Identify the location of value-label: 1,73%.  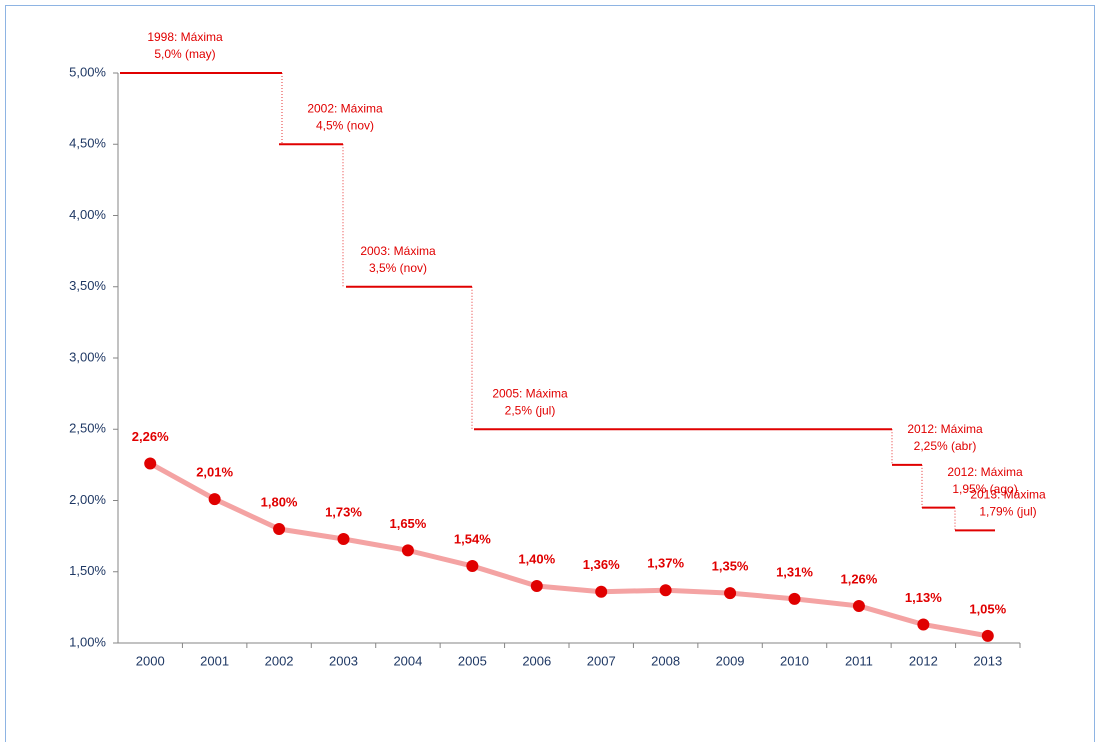
(343, 511).